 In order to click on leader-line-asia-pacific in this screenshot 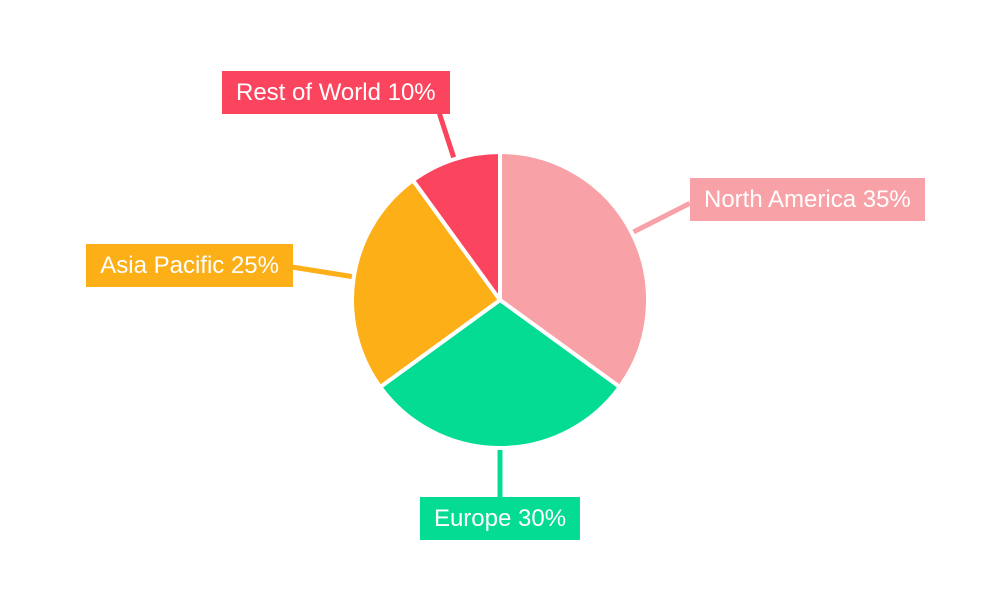, I will do `click(325, 272)`.